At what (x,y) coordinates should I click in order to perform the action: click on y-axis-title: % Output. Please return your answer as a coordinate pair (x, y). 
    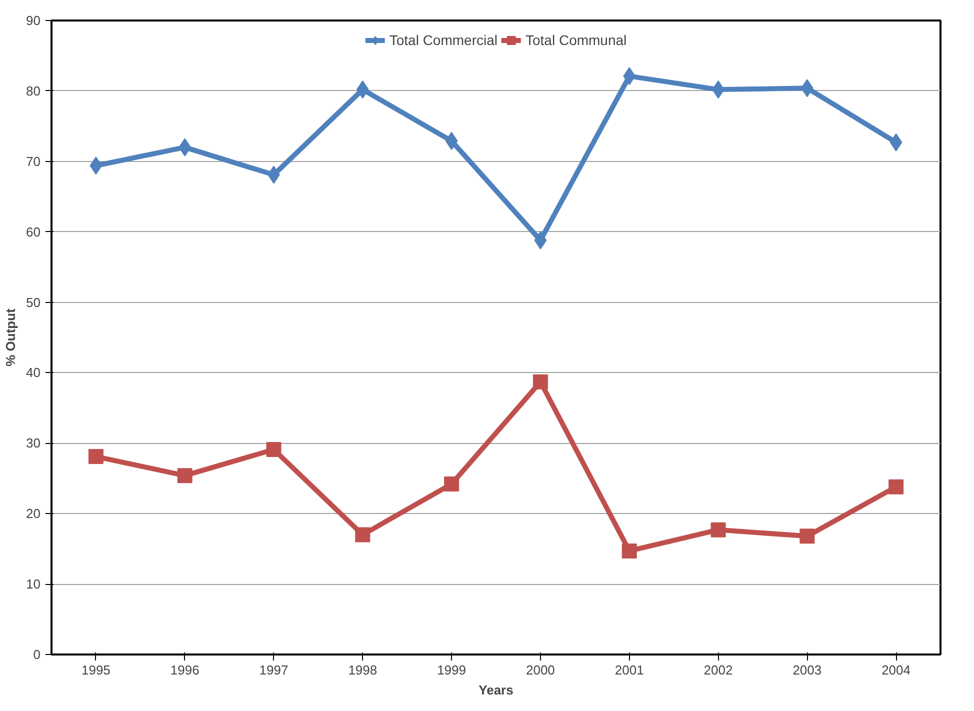
    Looking at the image, I should click on (10, 337).